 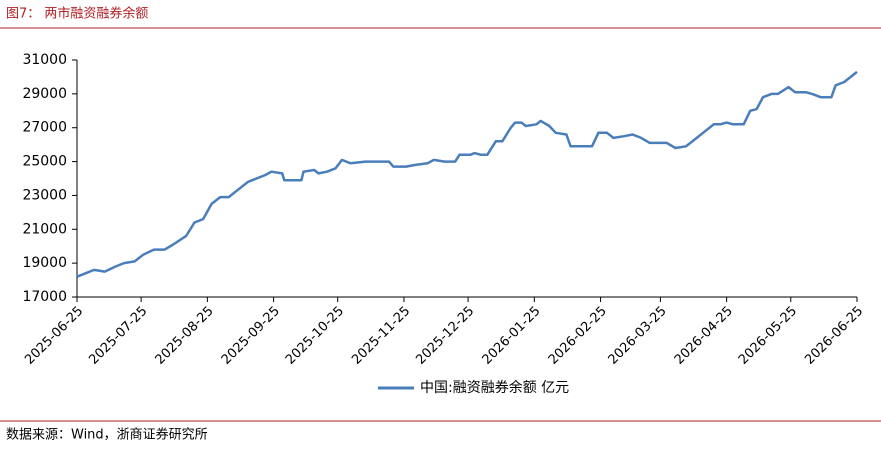 What do you see at coordinates (118, 336) in the screenshot?
I see `x-tick-label: 2025-07-25` at bounding box center [118, 336].